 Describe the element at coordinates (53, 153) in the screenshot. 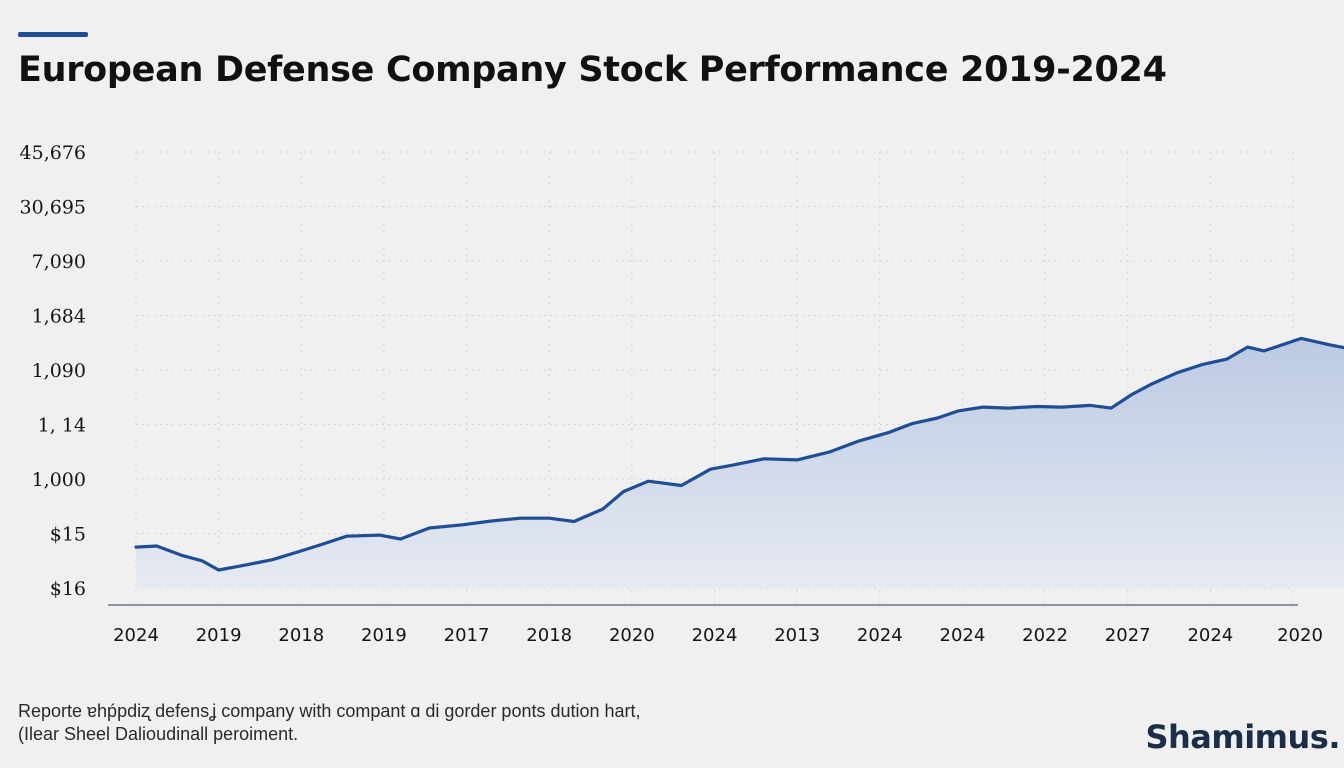

I see `y-tick-label: 45,676` at that location.